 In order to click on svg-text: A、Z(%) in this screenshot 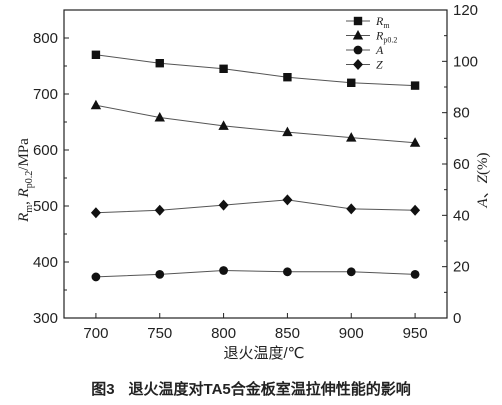, I will do `click(483, 180)`.